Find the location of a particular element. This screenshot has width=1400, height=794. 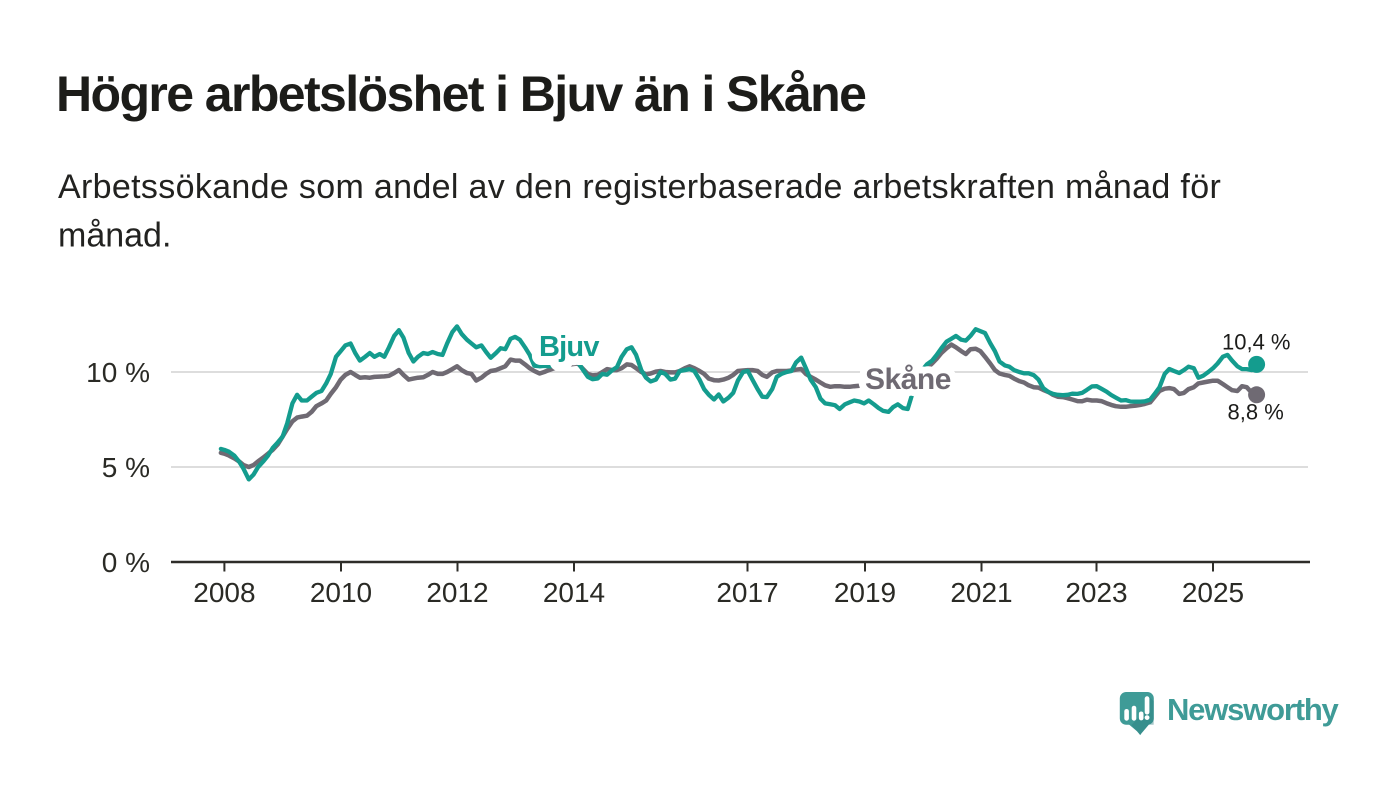

svg-text: Bjuv is located at coordinates (569, 347).